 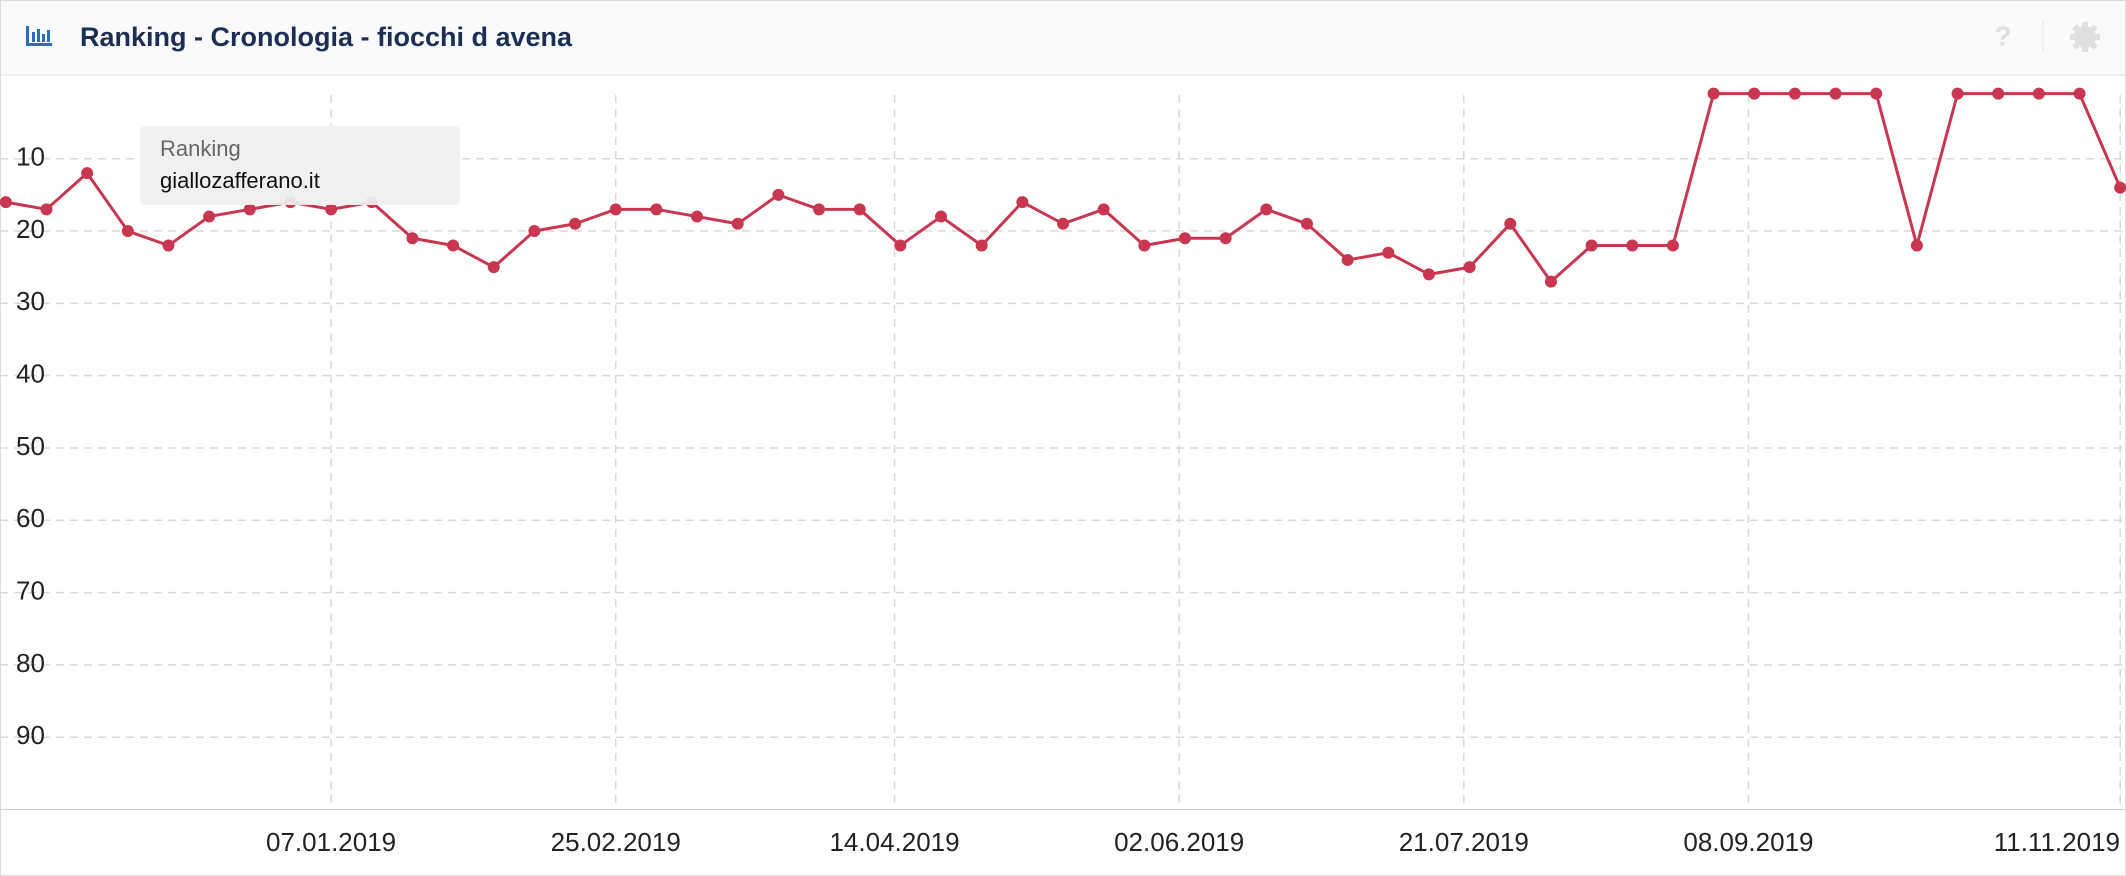 I want to click on y-tick-label: 70, so click(x=30, y=590).